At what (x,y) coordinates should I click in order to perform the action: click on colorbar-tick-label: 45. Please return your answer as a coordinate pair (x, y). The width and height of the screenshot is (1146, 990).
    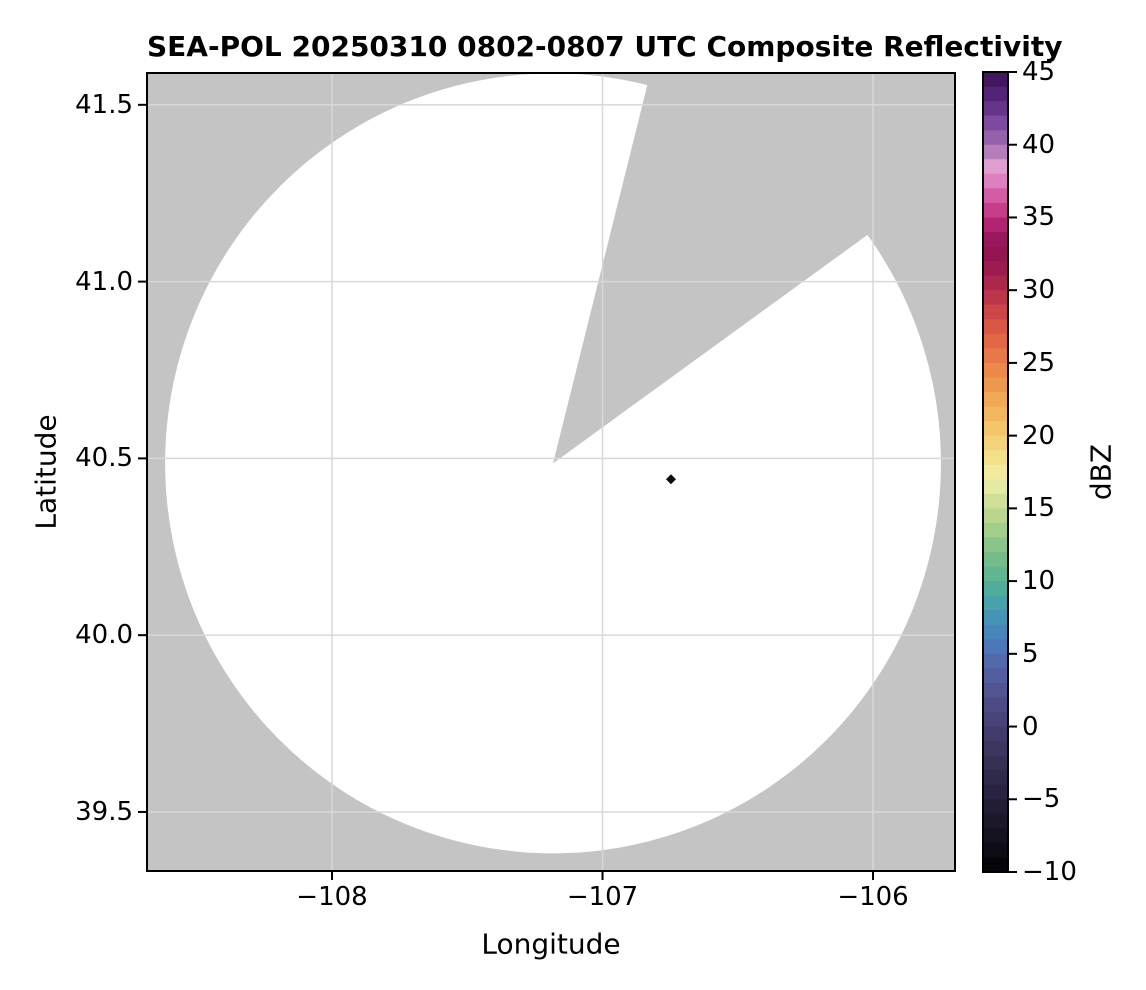
    Looking at the image, I should click on (1039, 72).